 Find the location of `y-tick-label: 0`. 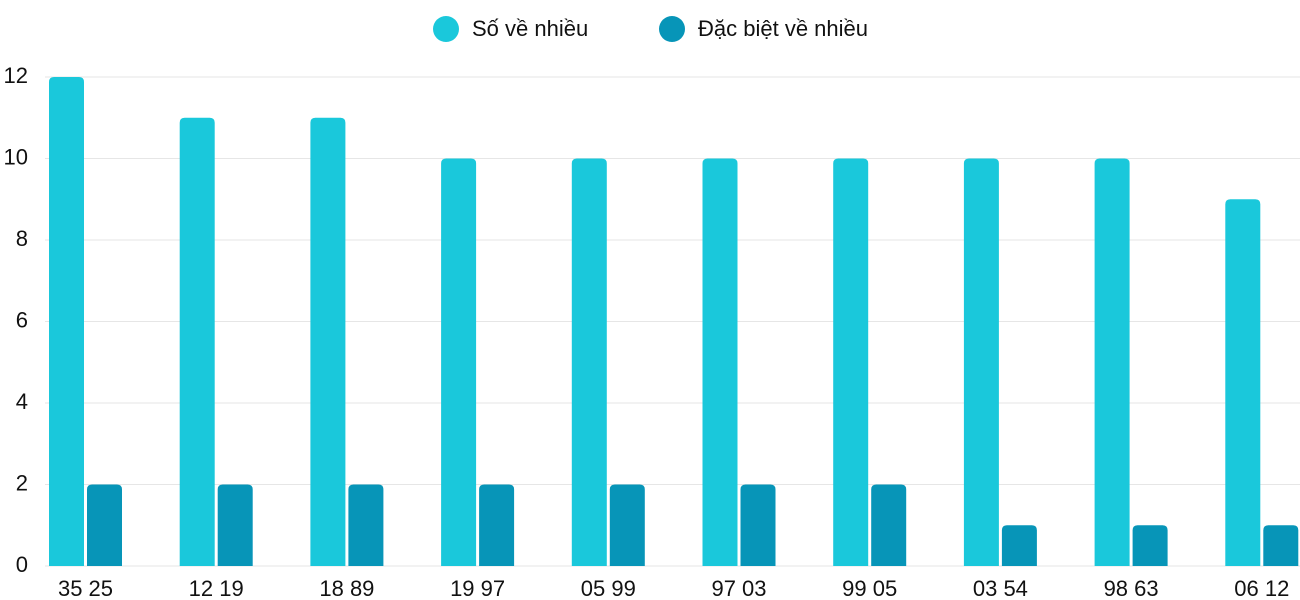

y-tick-label: 0 is located at coordinates (22, 564).